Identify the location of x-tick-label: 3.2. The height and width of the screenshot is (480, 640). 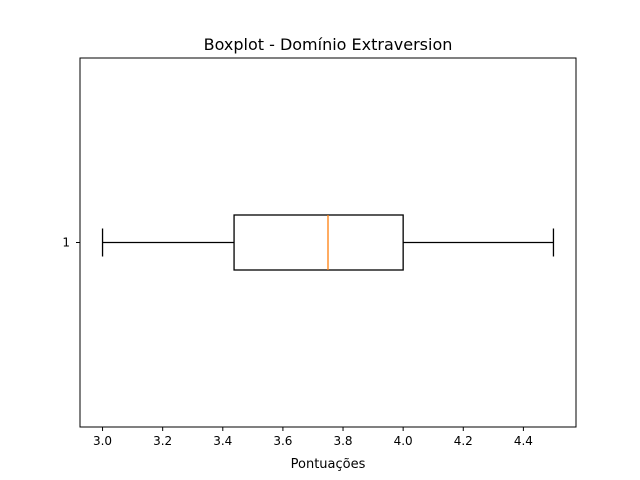
(162, 441).